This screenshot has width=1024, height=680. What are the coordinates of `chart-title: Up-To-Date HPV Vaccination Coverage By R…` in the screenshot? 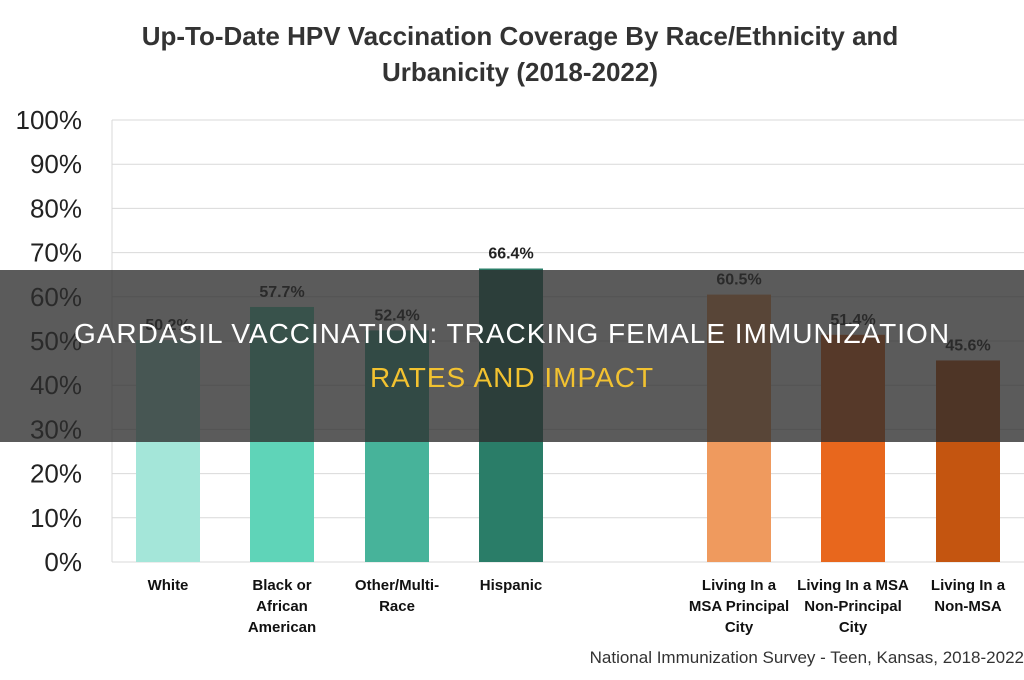 It's located at (512, 54).